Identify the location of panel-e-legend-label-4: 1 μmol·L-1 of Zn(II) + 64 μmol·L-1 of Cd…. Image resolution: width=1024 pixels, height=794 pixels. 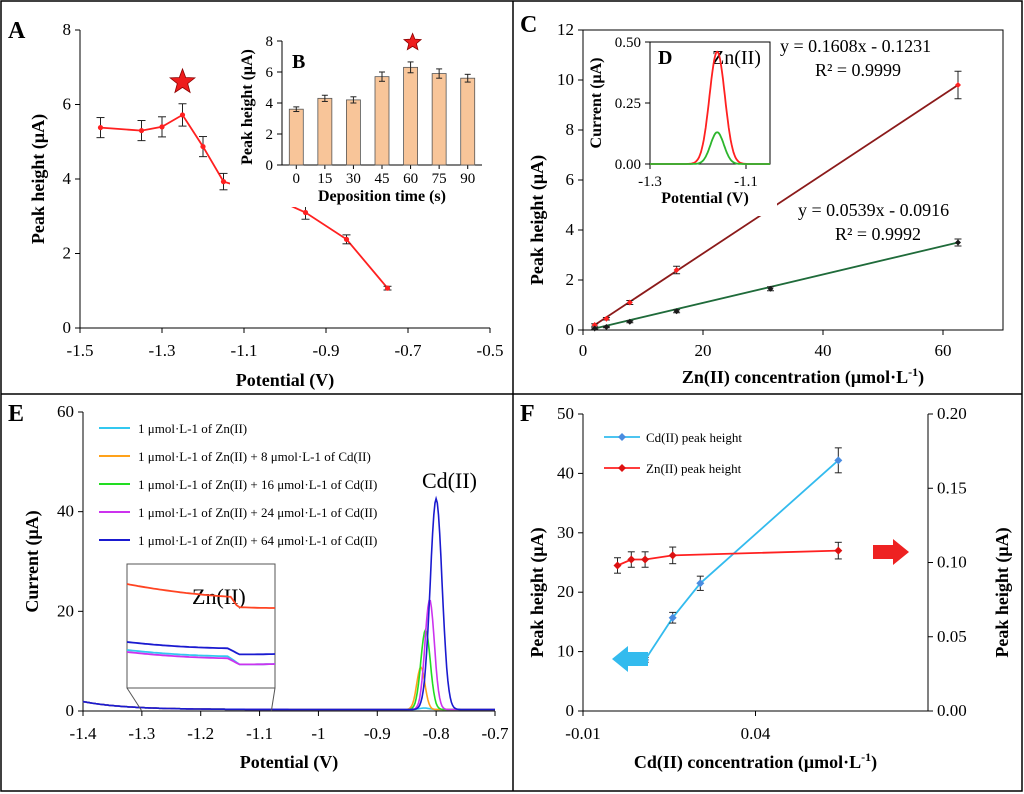
(257, 540).